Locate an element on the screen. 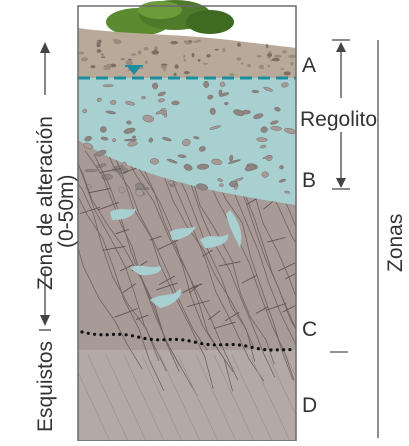 This screenshot has width=409, height=446. schist-label: Esquistos is located at coordinates (45, 386).